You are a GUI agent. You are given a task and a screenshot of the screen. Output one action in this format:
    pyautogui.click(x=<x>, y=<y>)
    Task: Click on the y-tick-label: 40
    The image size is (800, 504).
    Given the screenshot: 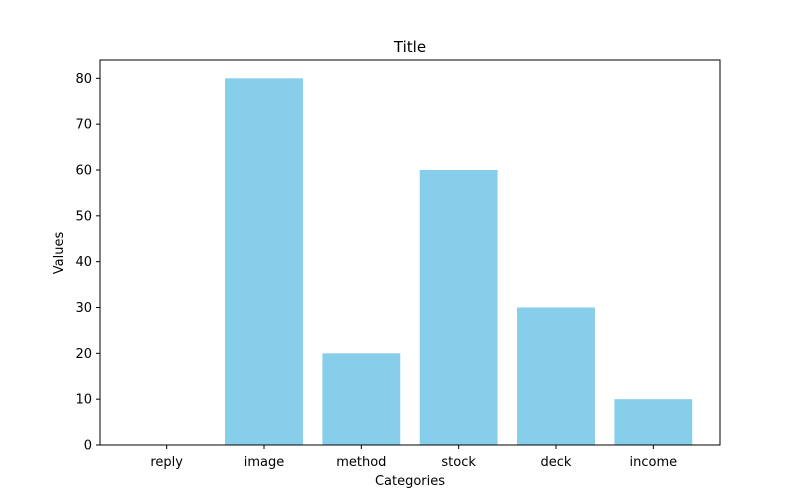 What is the action you would take?
    pyautogui.click(x=83, y=262)
    